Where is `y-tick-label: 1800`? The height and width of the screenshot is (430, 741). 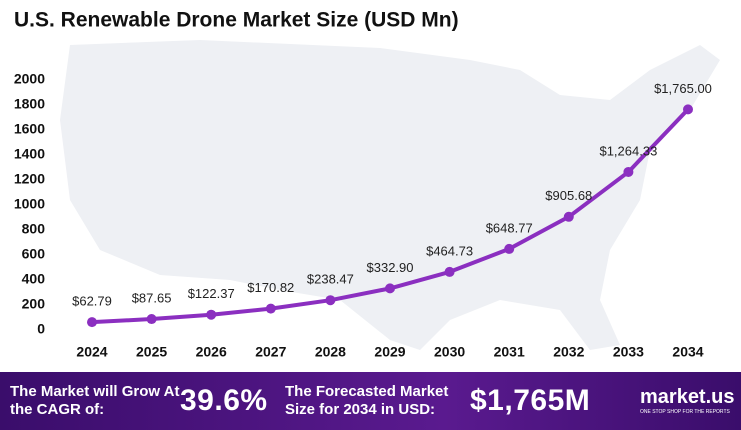 y-tick-label: 1800 is located at coordinates (29, 104).